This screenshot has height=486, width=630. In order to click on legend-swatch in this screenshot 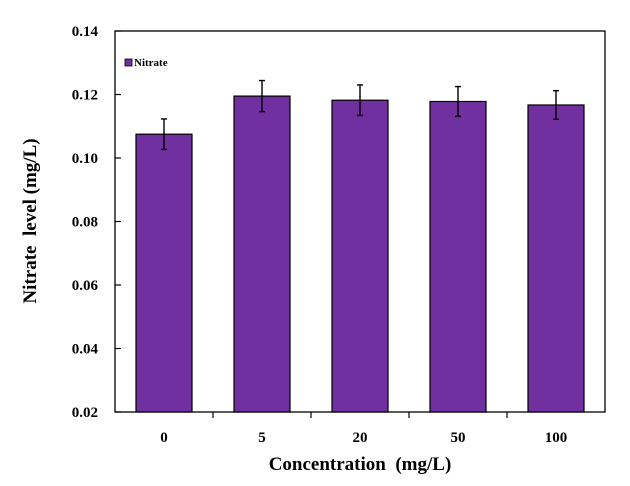, I will do `click(128, 62)`.